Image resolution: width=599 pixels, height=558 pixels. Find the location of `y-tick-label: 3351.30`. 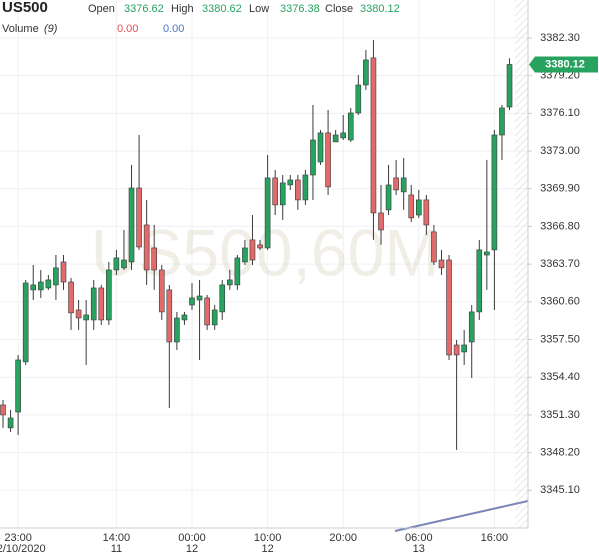

y-tick-label: 3351.30 is located at coordinates (560, 415).